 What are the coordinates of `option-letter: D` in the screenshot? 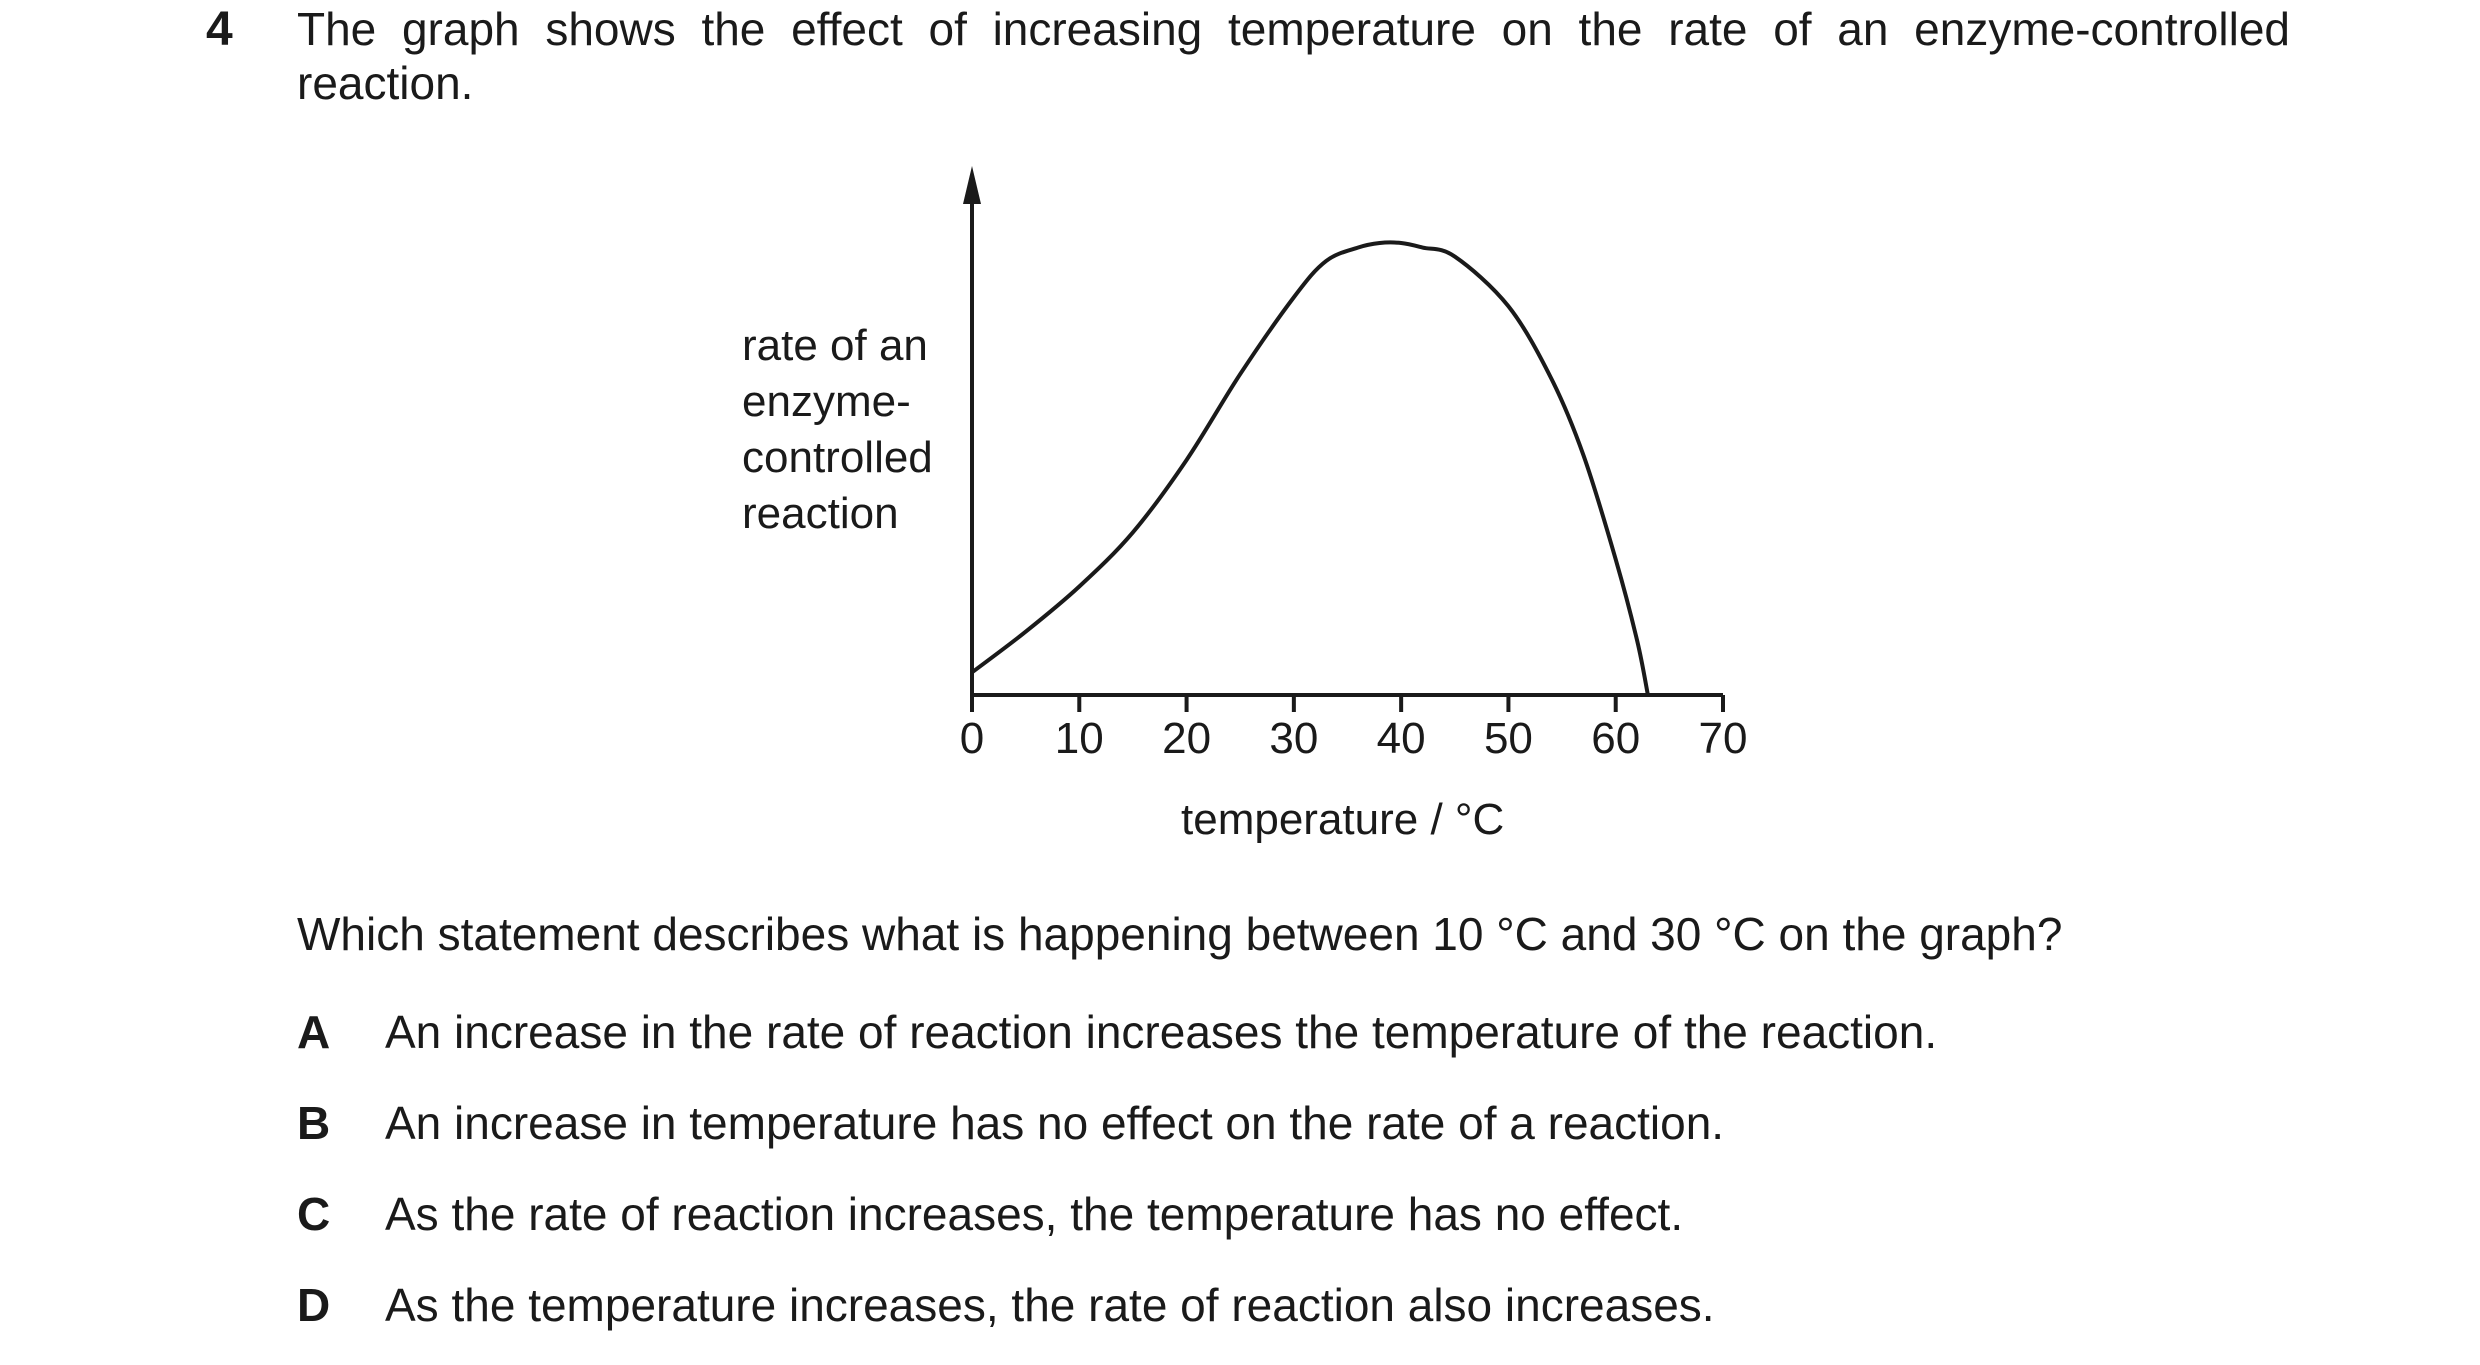 It's located at (314, 1305).